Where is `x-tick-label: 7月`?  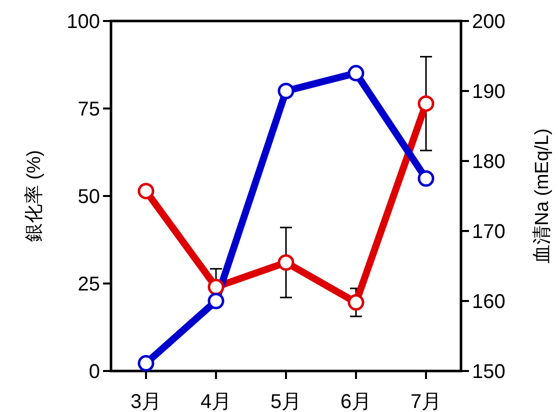
x-tick-label: 7月 is located at coordinates (426, 401).